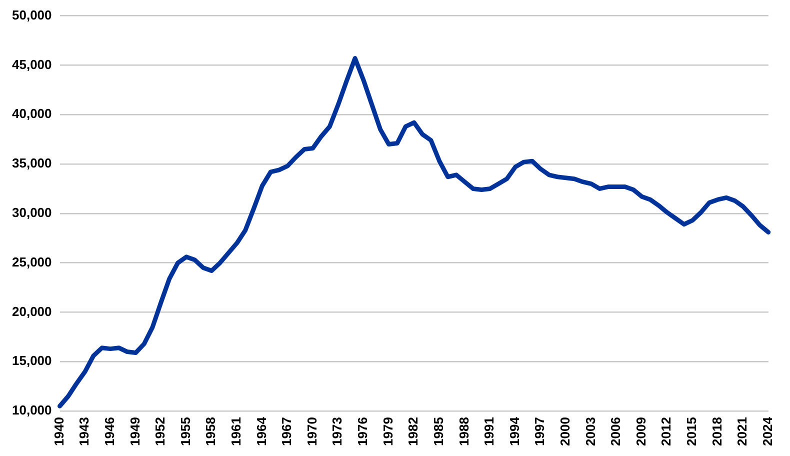 The image size is (790, 456). Describe the element at coordinates (32, 163) in the screenshot. I see `y-tick-label: 35,000` at that location.